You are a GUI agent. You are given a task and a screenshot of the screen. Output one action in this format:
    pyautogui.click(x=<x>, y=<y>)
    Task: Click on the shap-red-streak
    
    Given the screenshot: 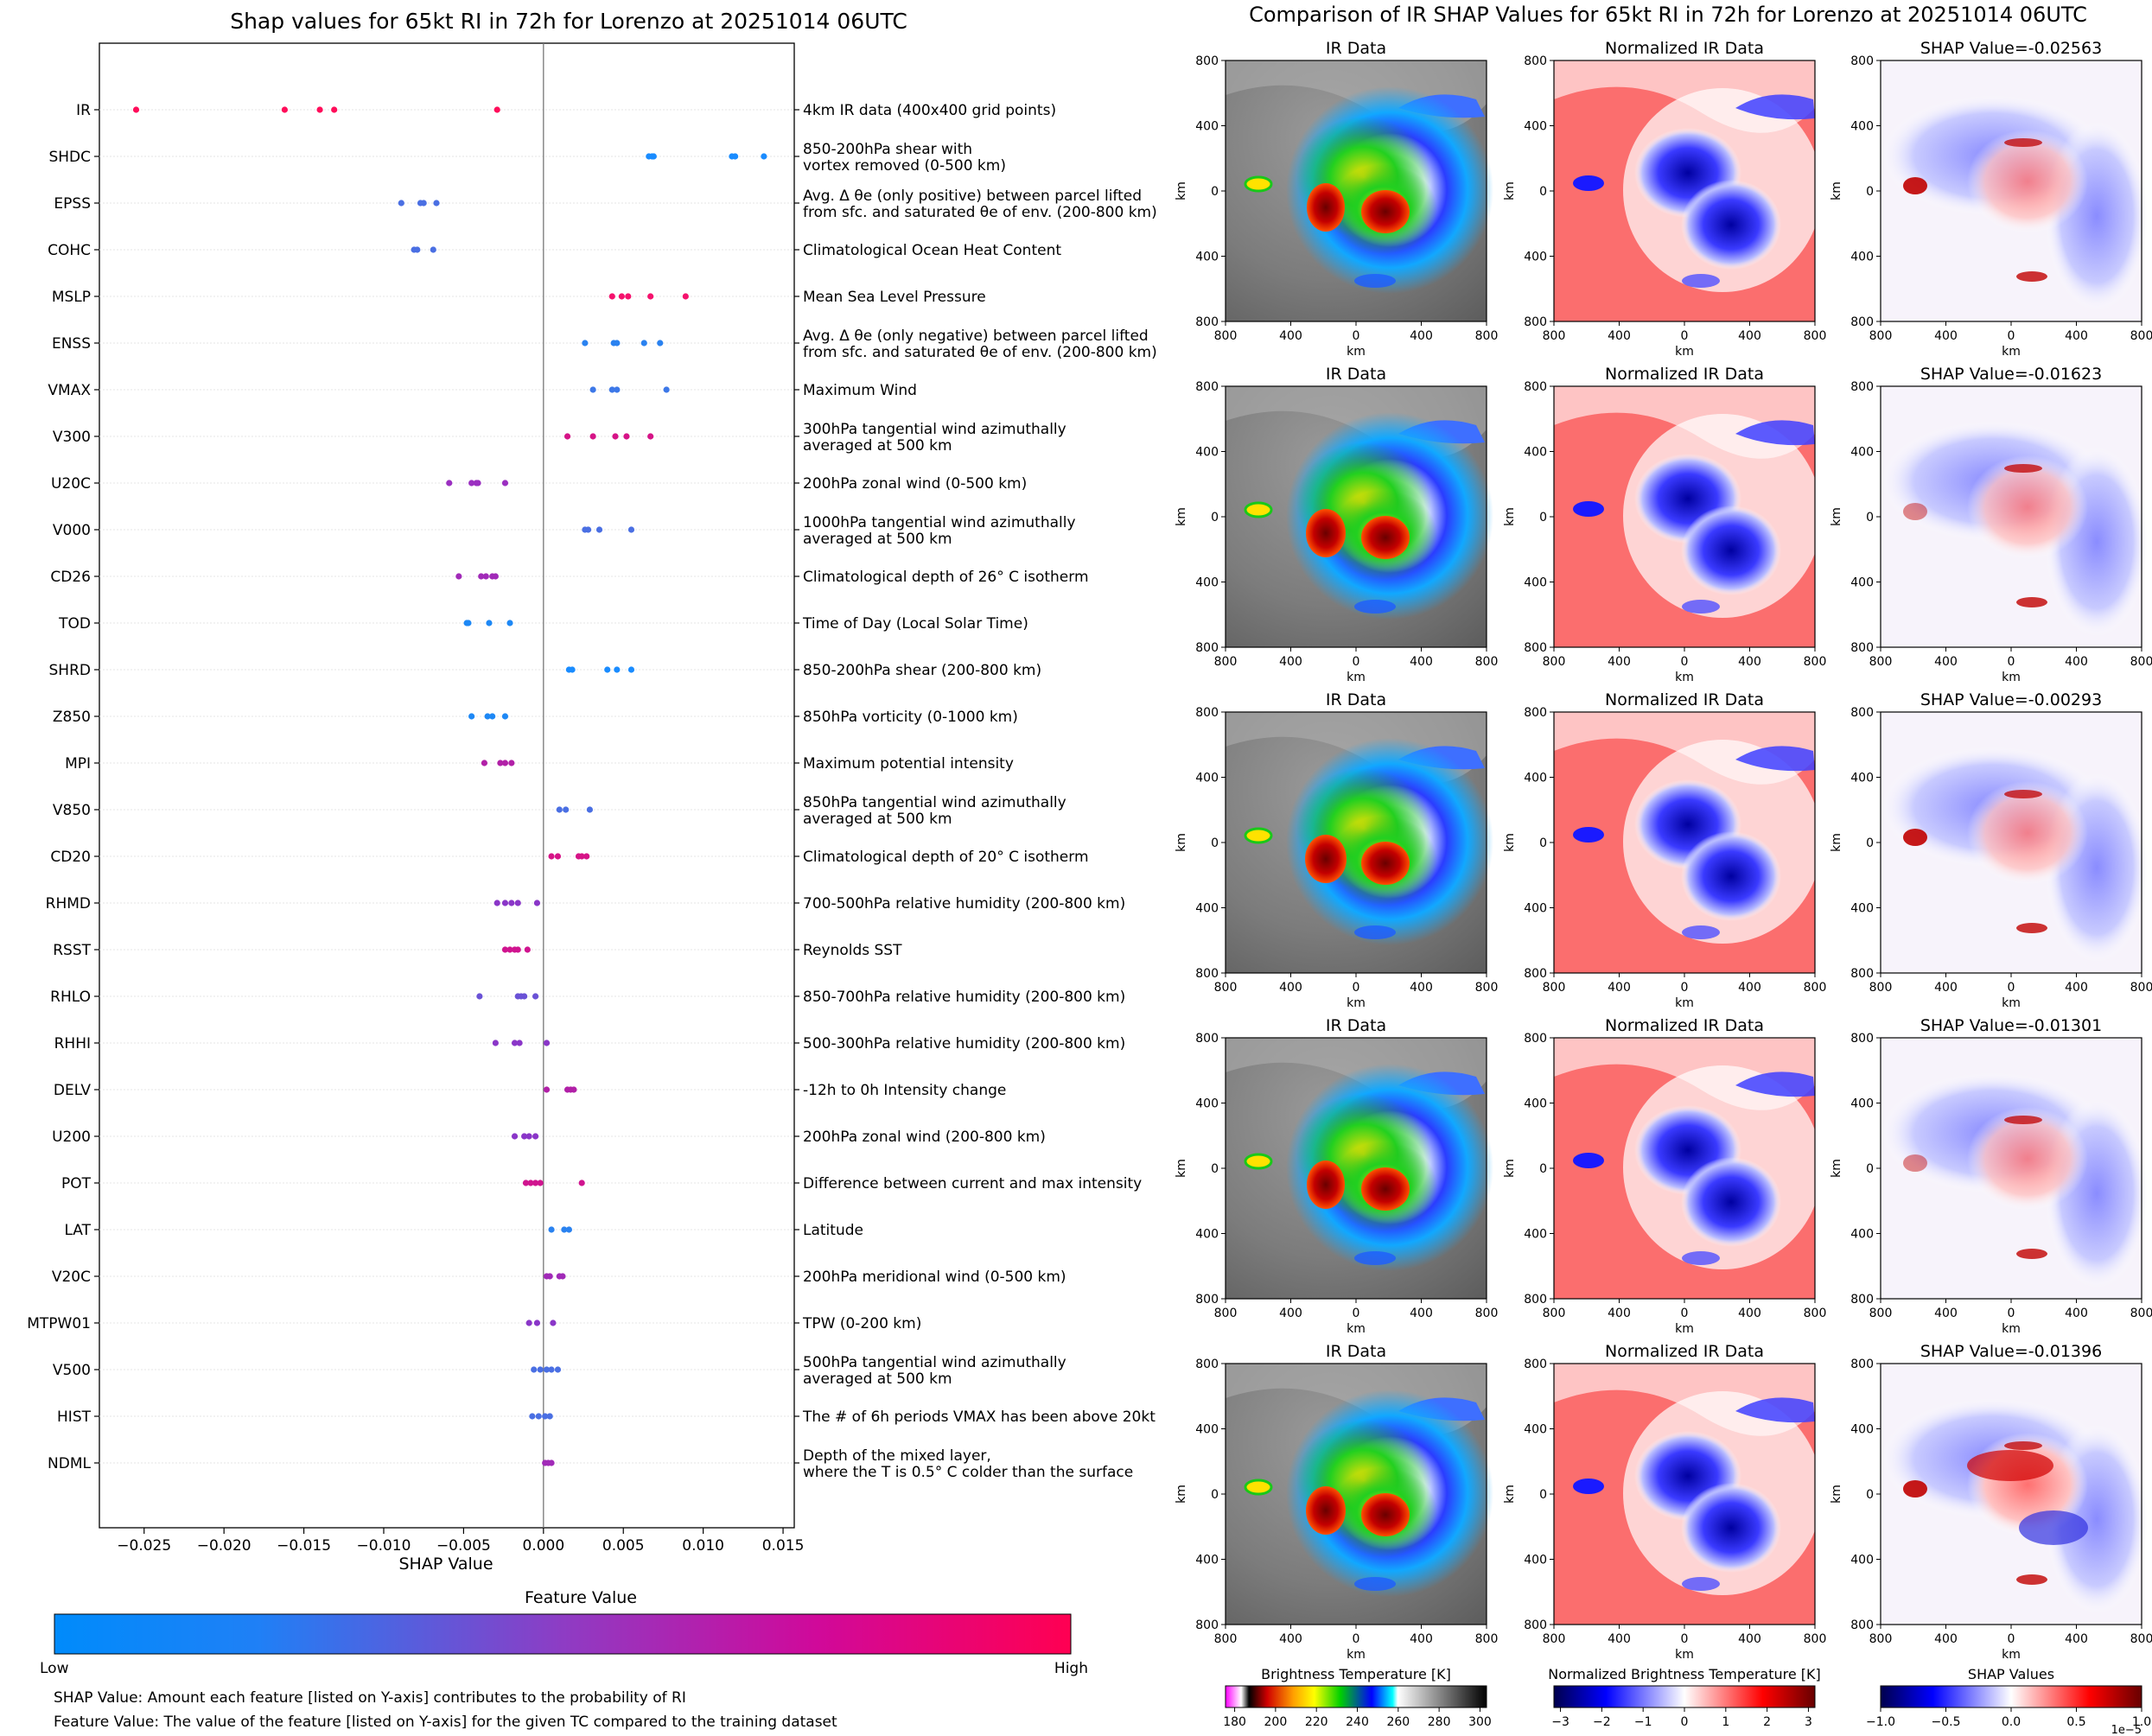 What is the action you would take?
    pyautogui.click(x=2023, y=794)
    